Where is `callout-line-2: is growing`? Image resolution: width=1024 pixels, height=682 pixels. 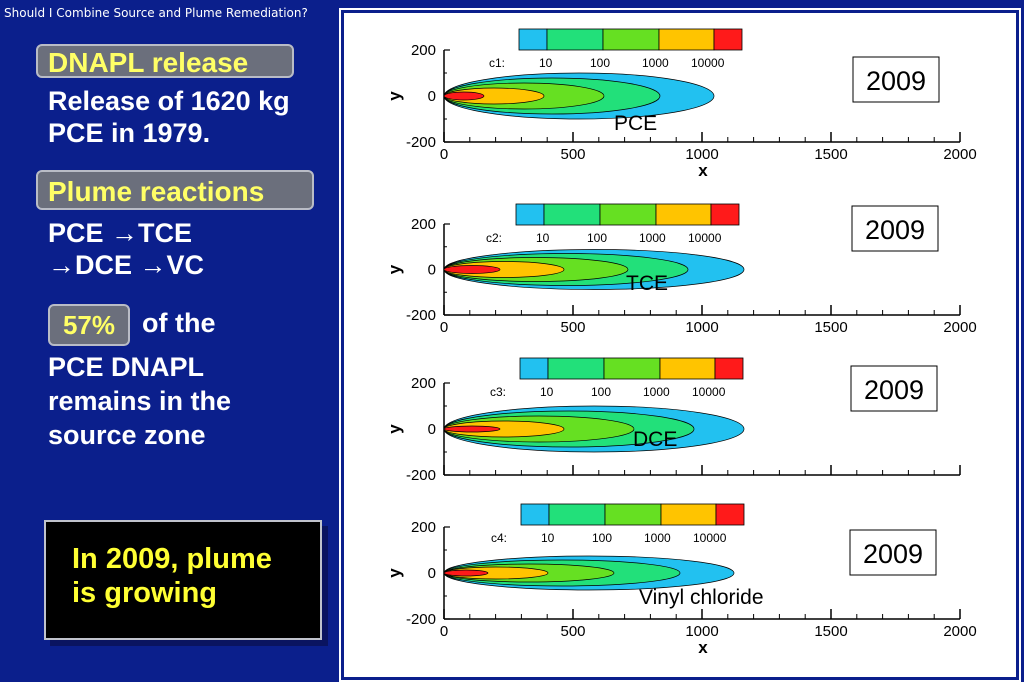
callout-line-2: is growing is located at coordinates (144, 593).